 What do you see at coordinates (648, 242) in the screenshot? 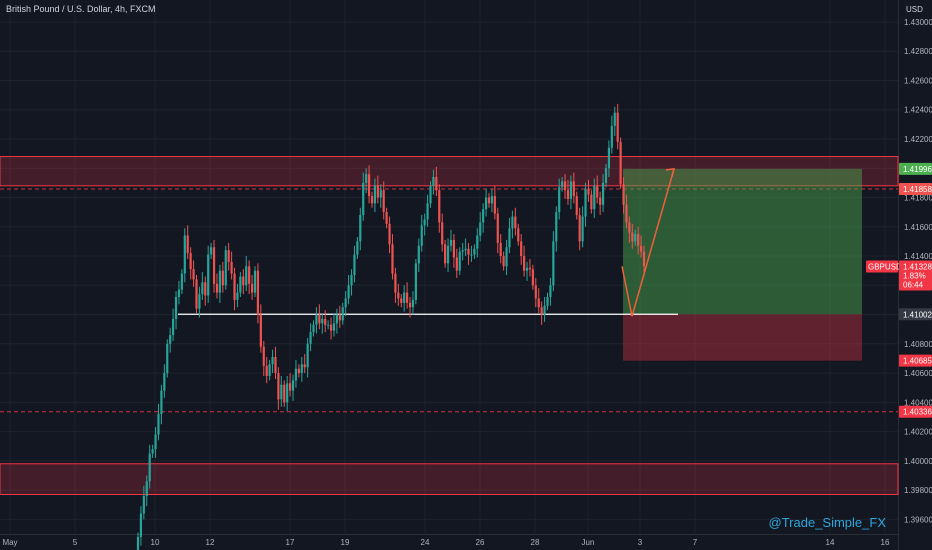
I see `projection-arrow` at bounding box center [648, 242].